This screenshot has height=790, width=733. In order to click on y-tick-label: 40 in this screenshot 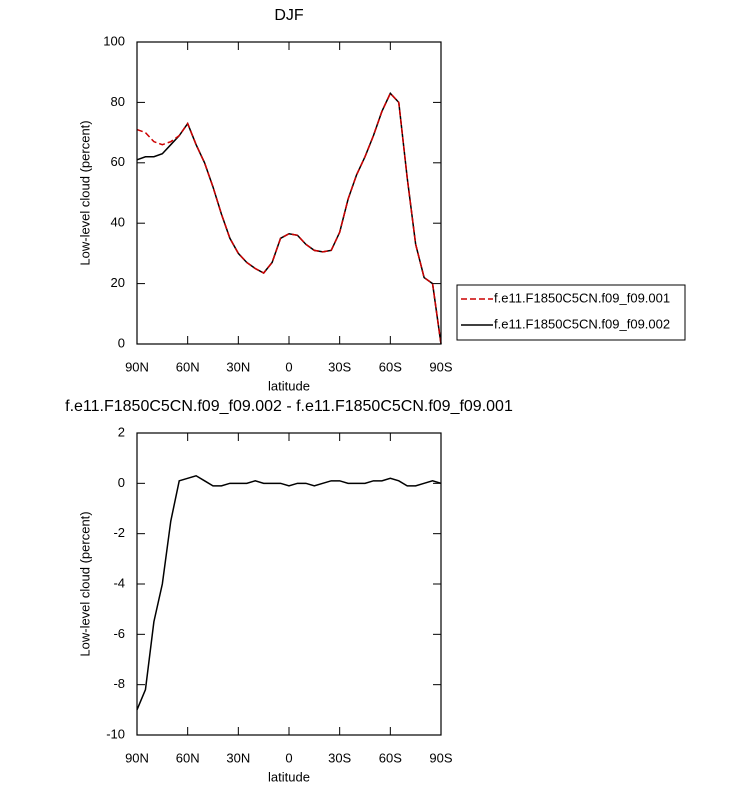, I will do `click(118, 222)`.